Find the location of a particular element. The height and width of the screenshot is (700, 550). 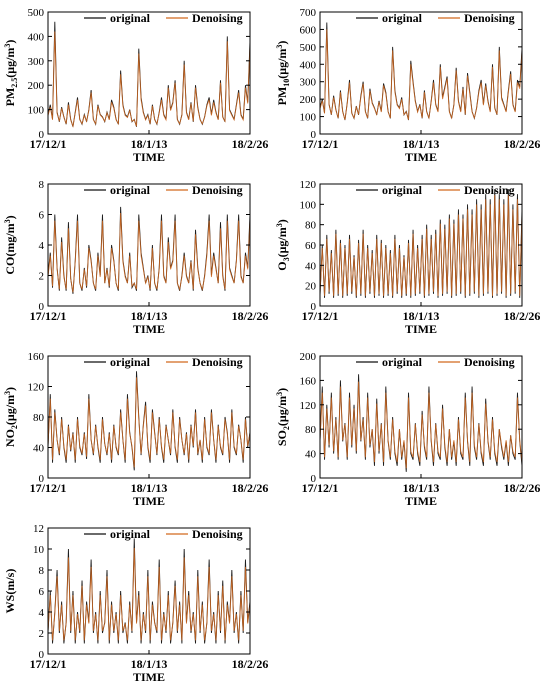

y-axis-label: WS(m/s) is located at coordinates (10, 591).